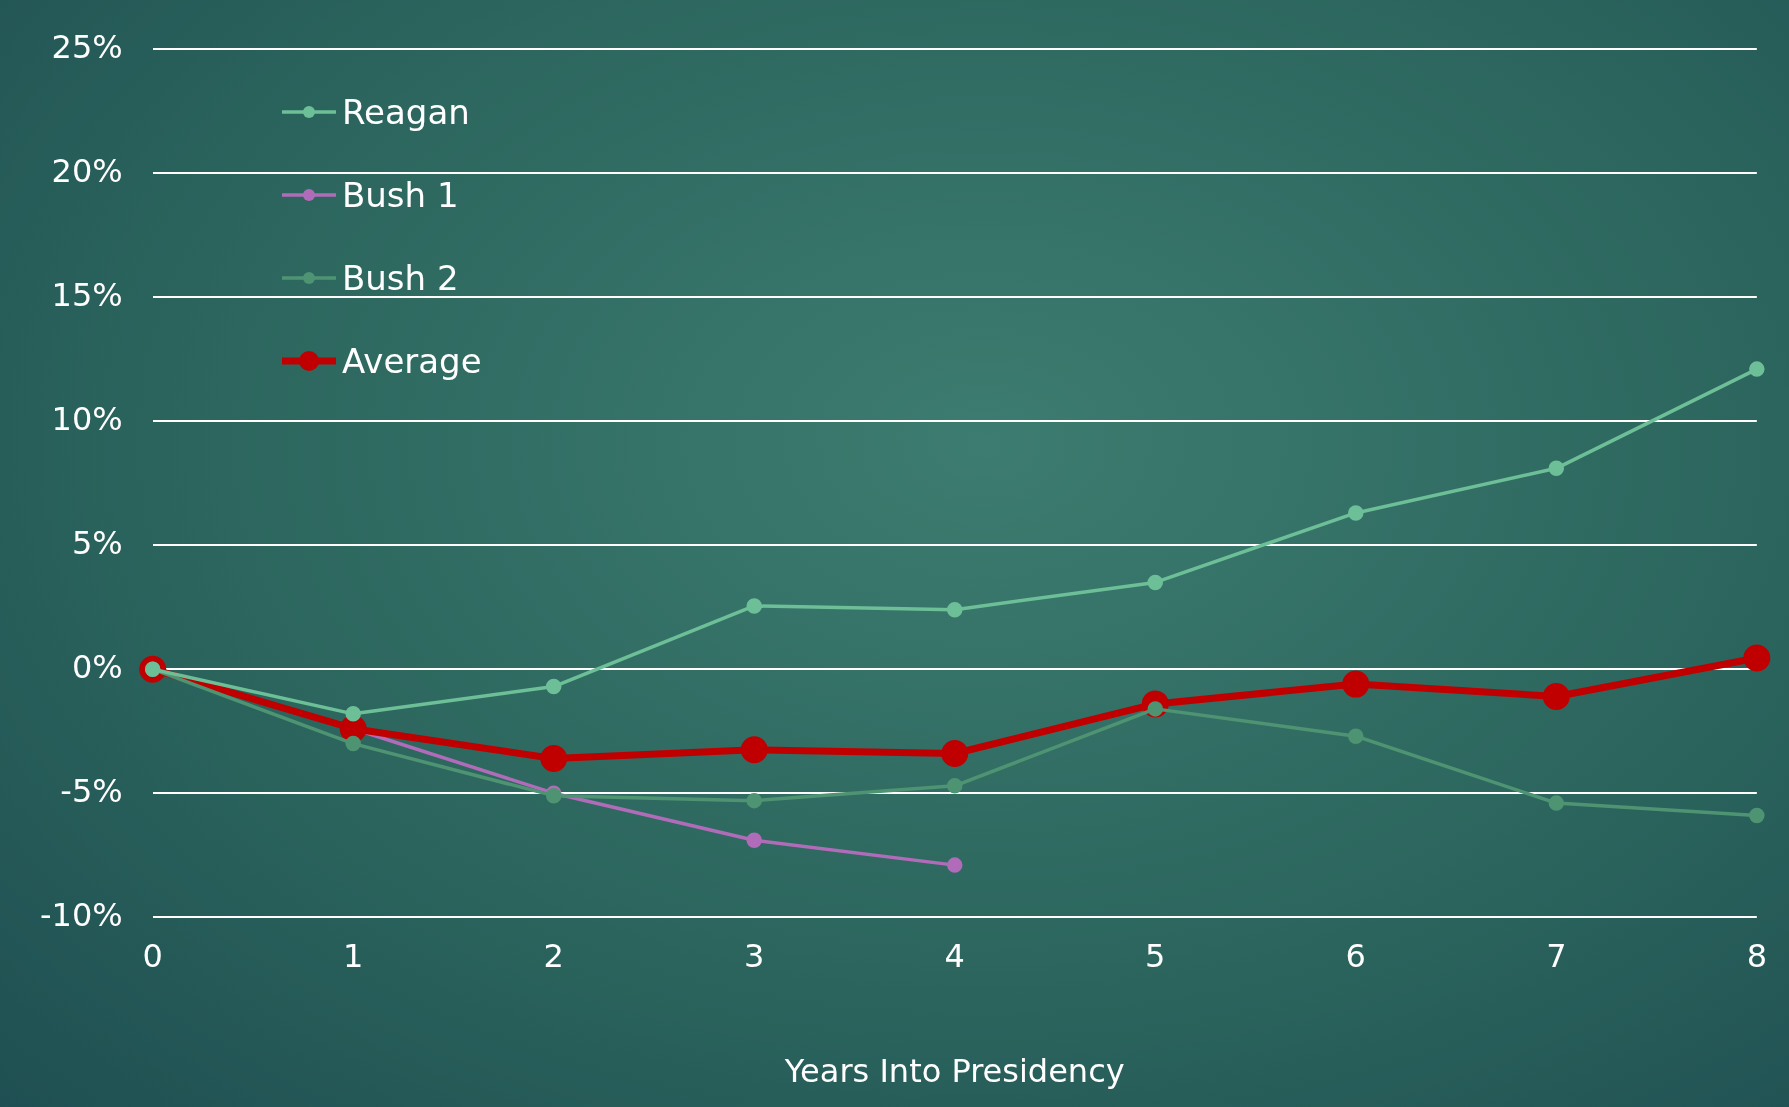 This screenshot has height=1107, width=1789. I want to click on y-tick-label: -5%, so click(91, 790).